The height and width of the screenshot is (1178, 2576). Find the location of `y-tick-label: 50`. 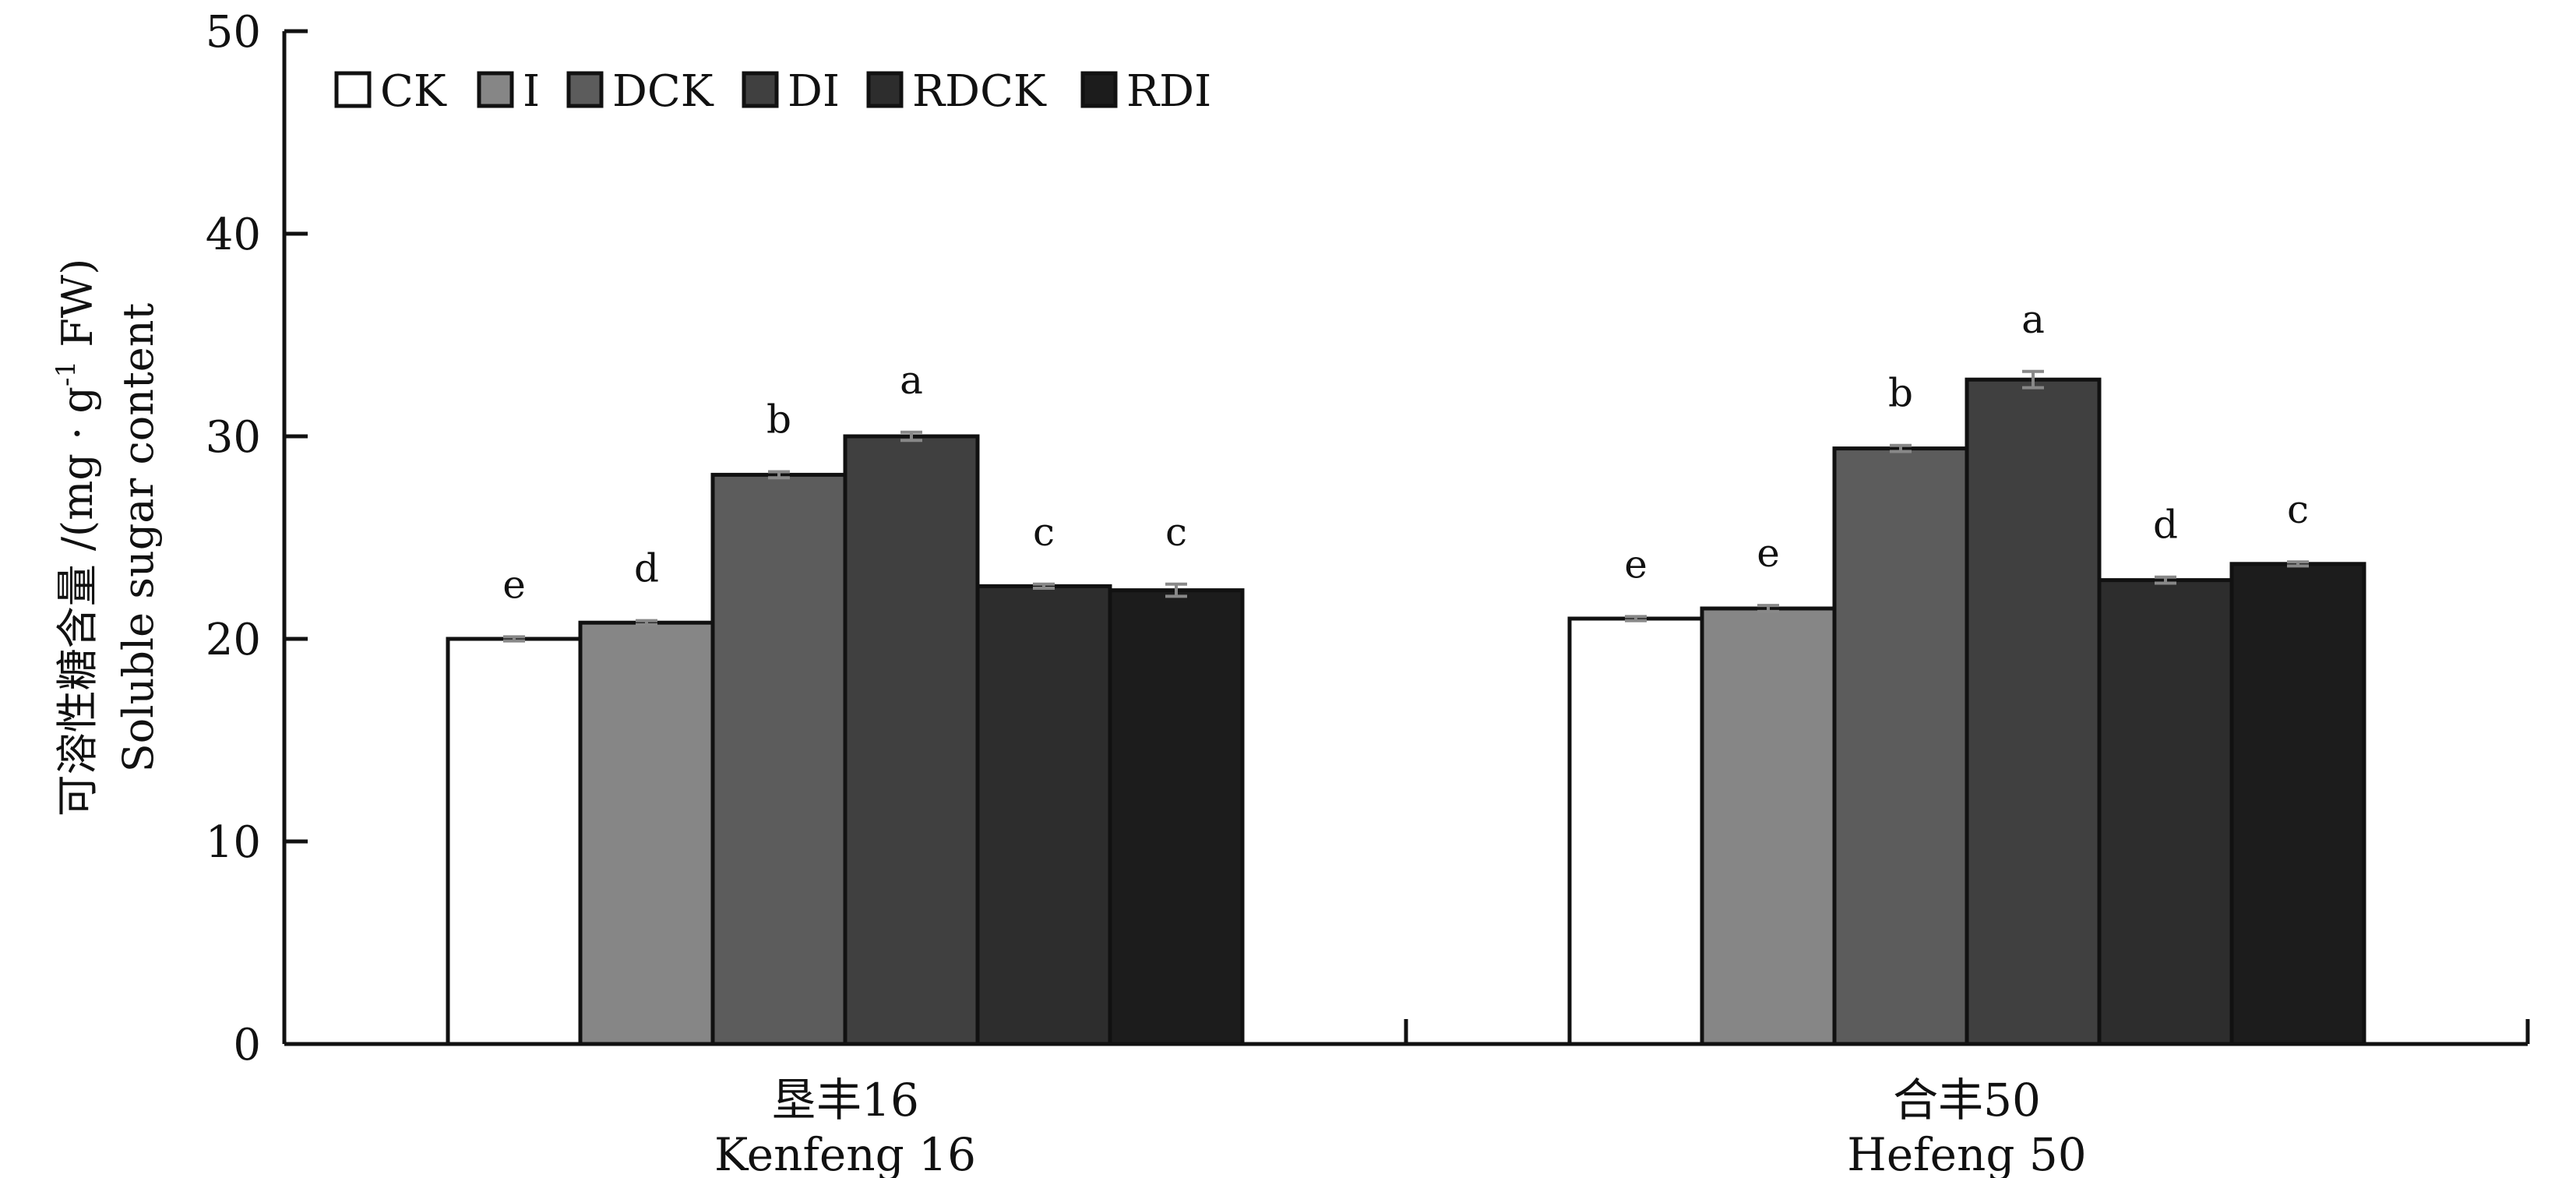

y-tick-label: 50 is located at coordinates (234, 32).